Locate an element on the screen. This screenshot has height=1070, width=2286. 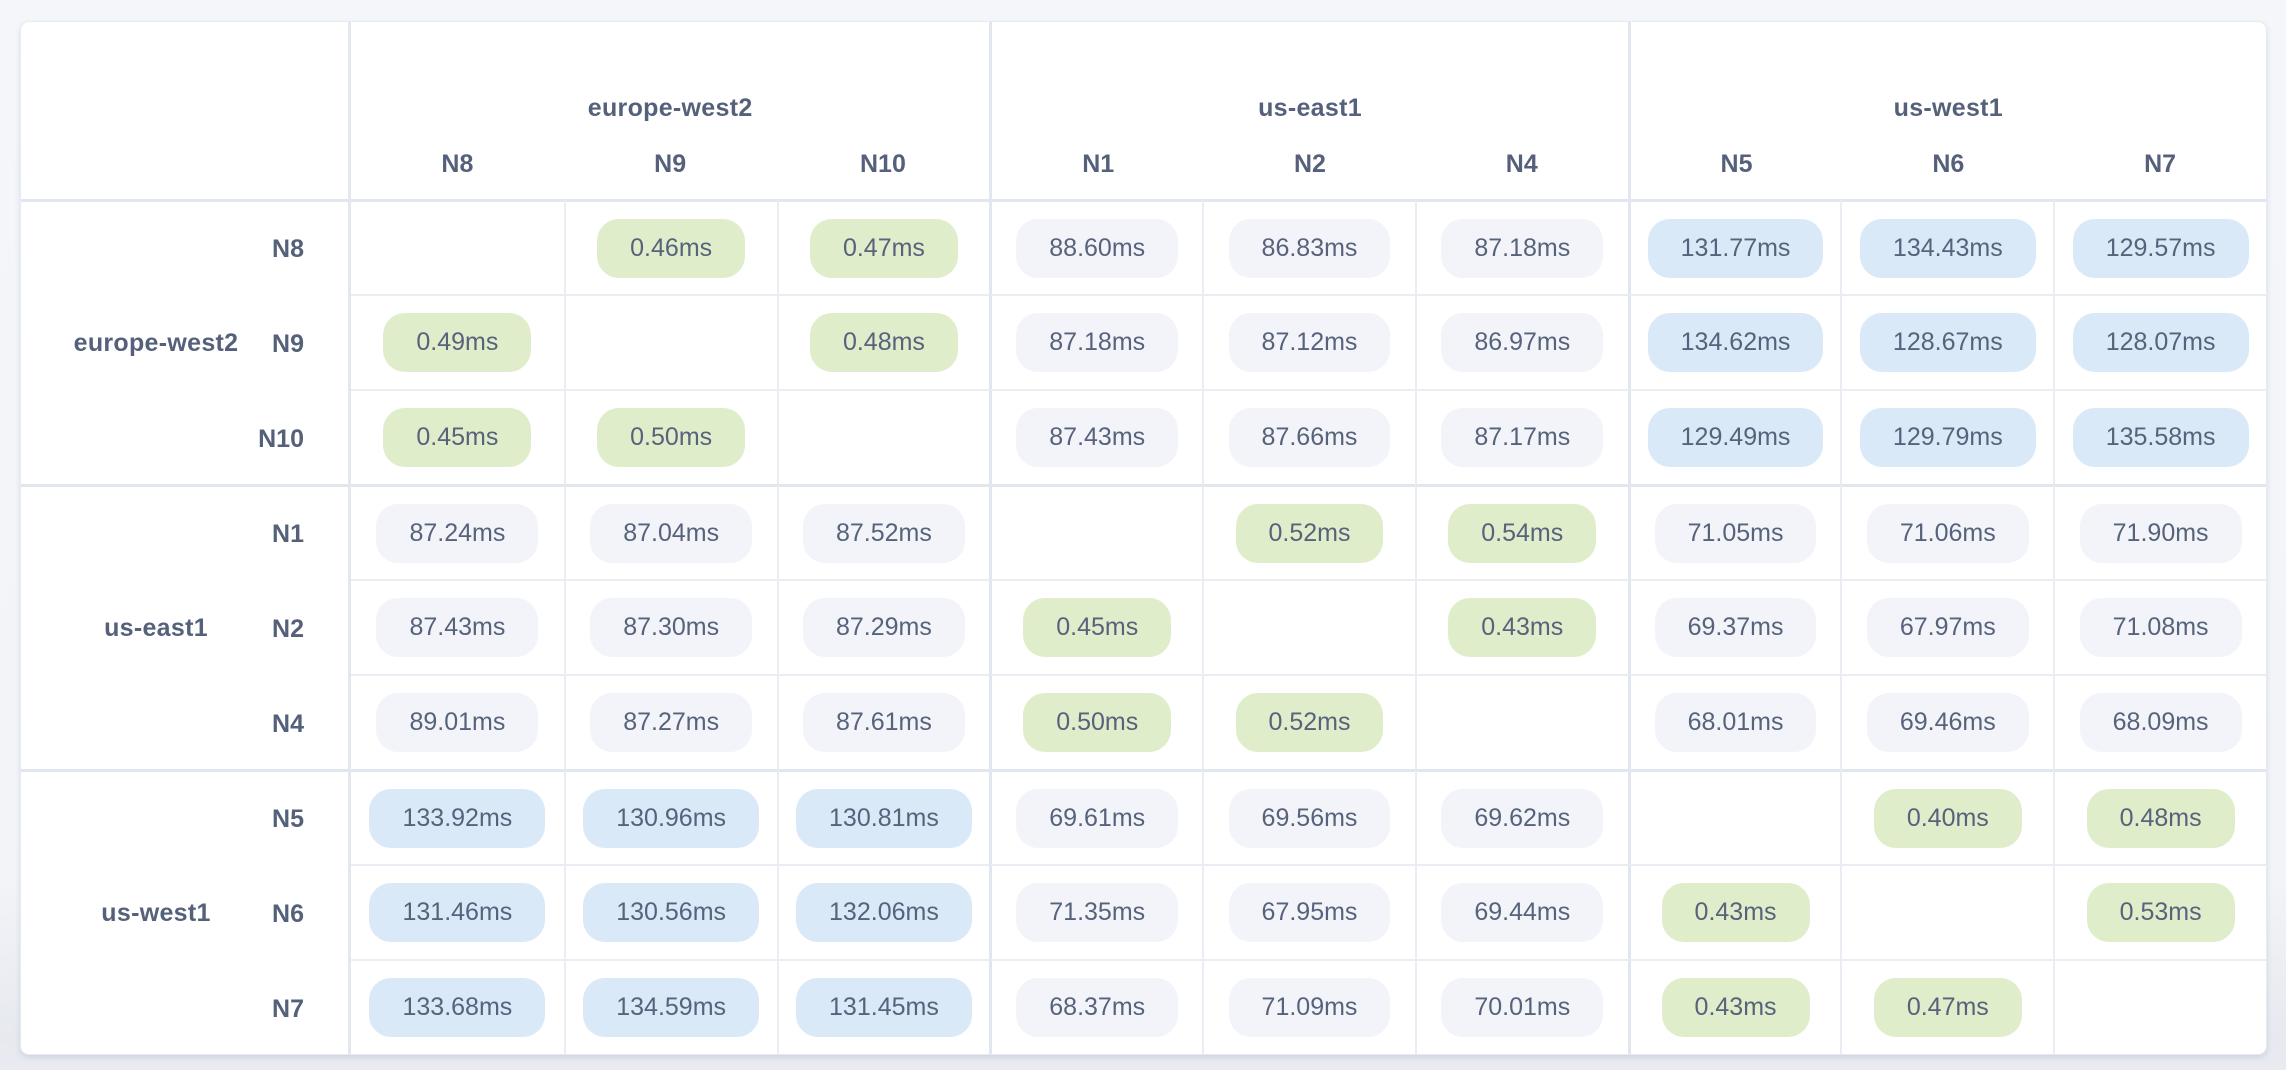
latency-cell-n8-n6: 134.43ms is located at coordinates (1947, 246).